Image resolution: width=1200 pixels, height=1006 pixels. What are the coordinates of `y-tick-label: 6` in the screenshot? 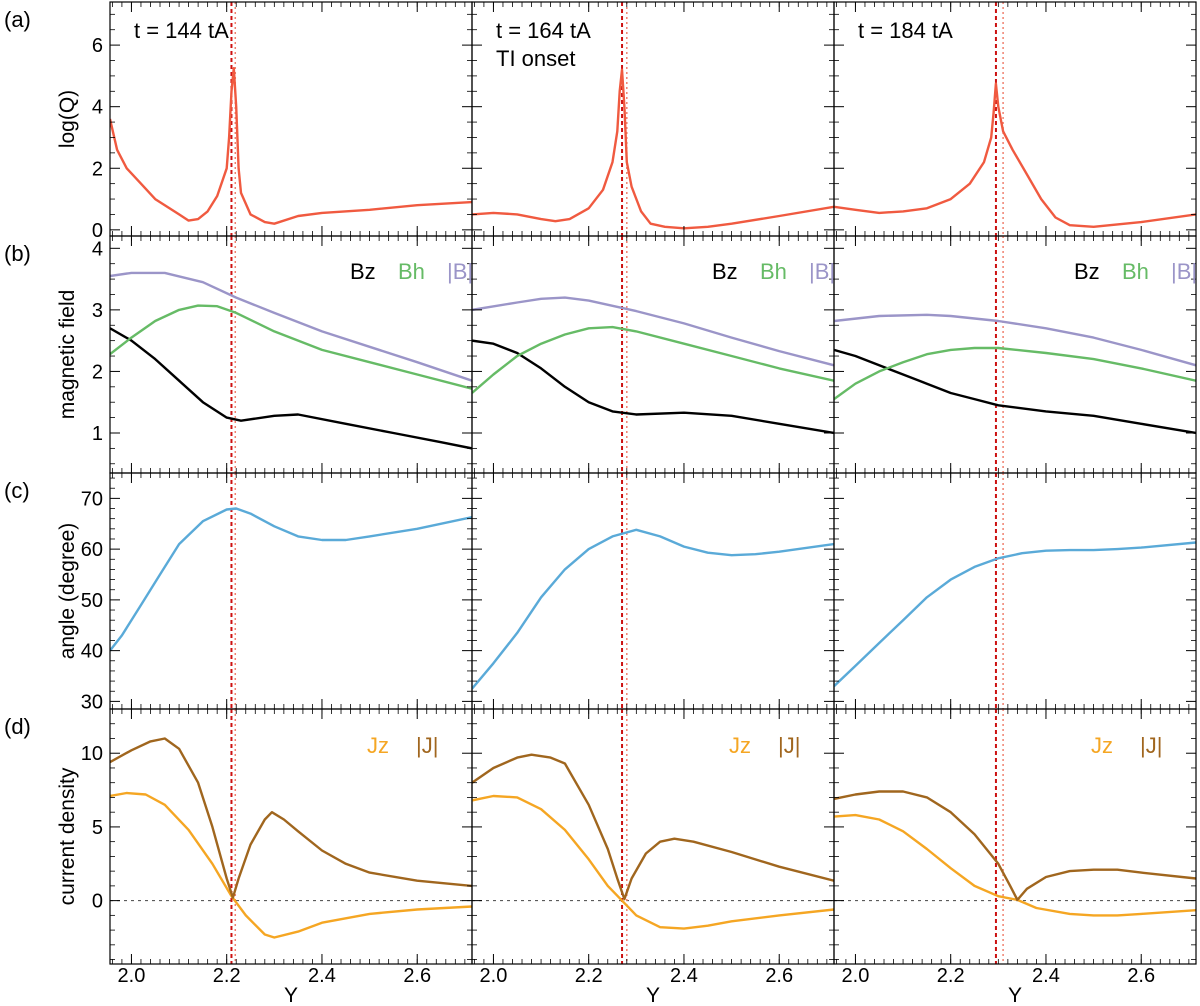 It's located at (97, 46).